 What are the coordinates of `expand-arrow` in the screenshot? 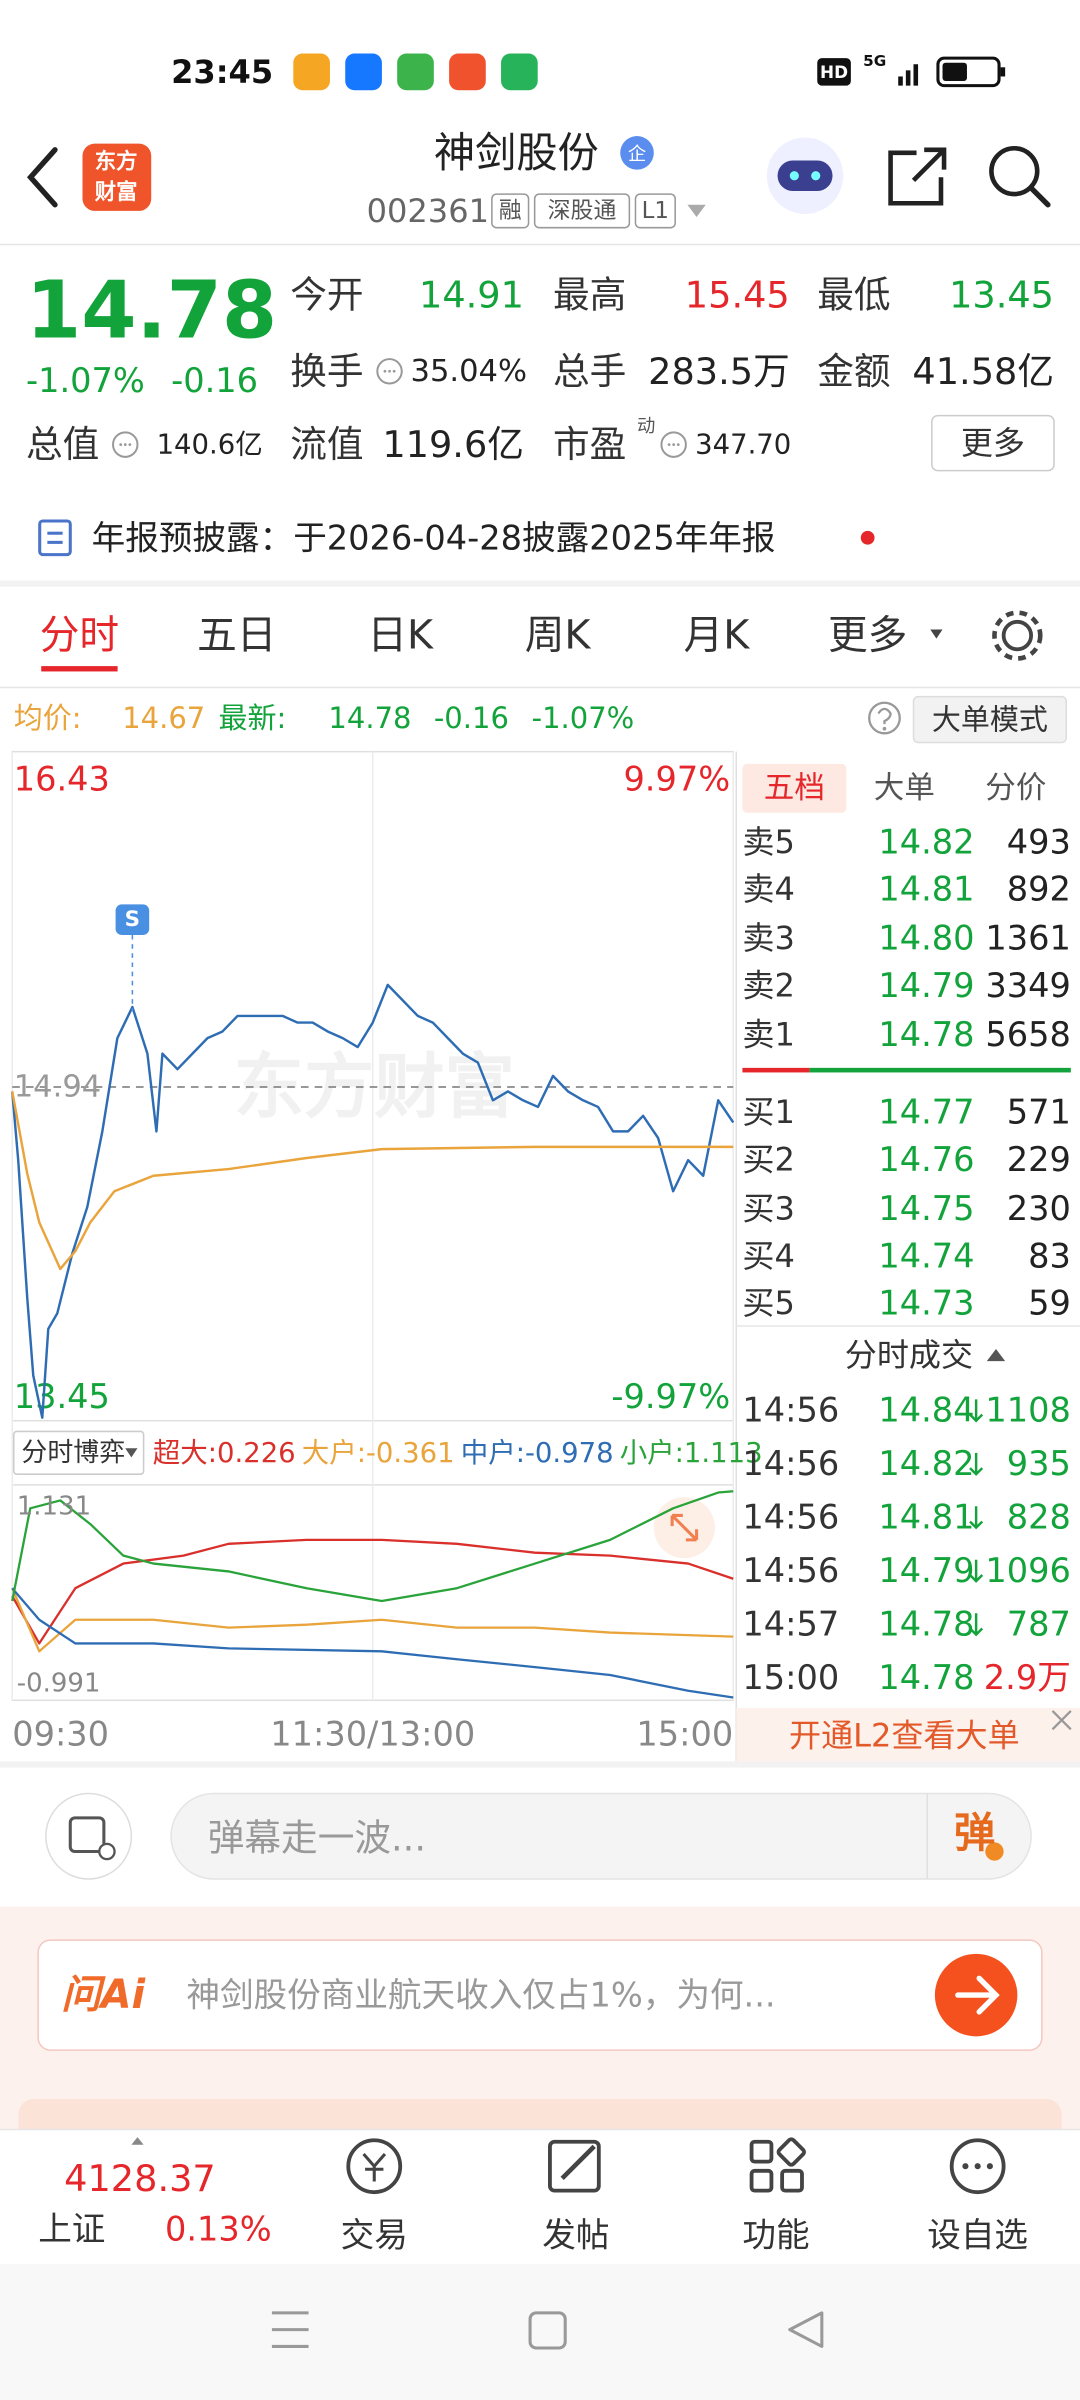 It's located at (137, 2141).